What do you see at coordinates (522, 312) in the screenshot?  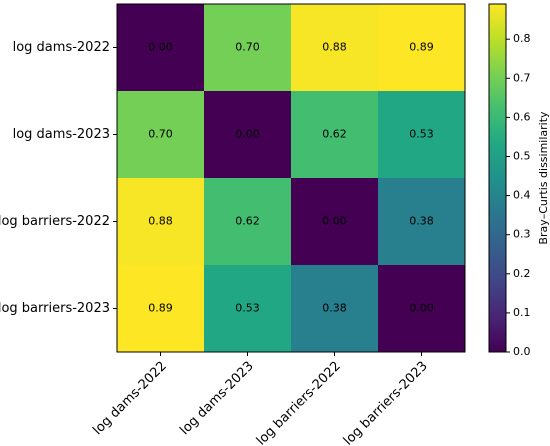 I see `colorbar-tick-label: 0.1` at bounding box center [522, 312].